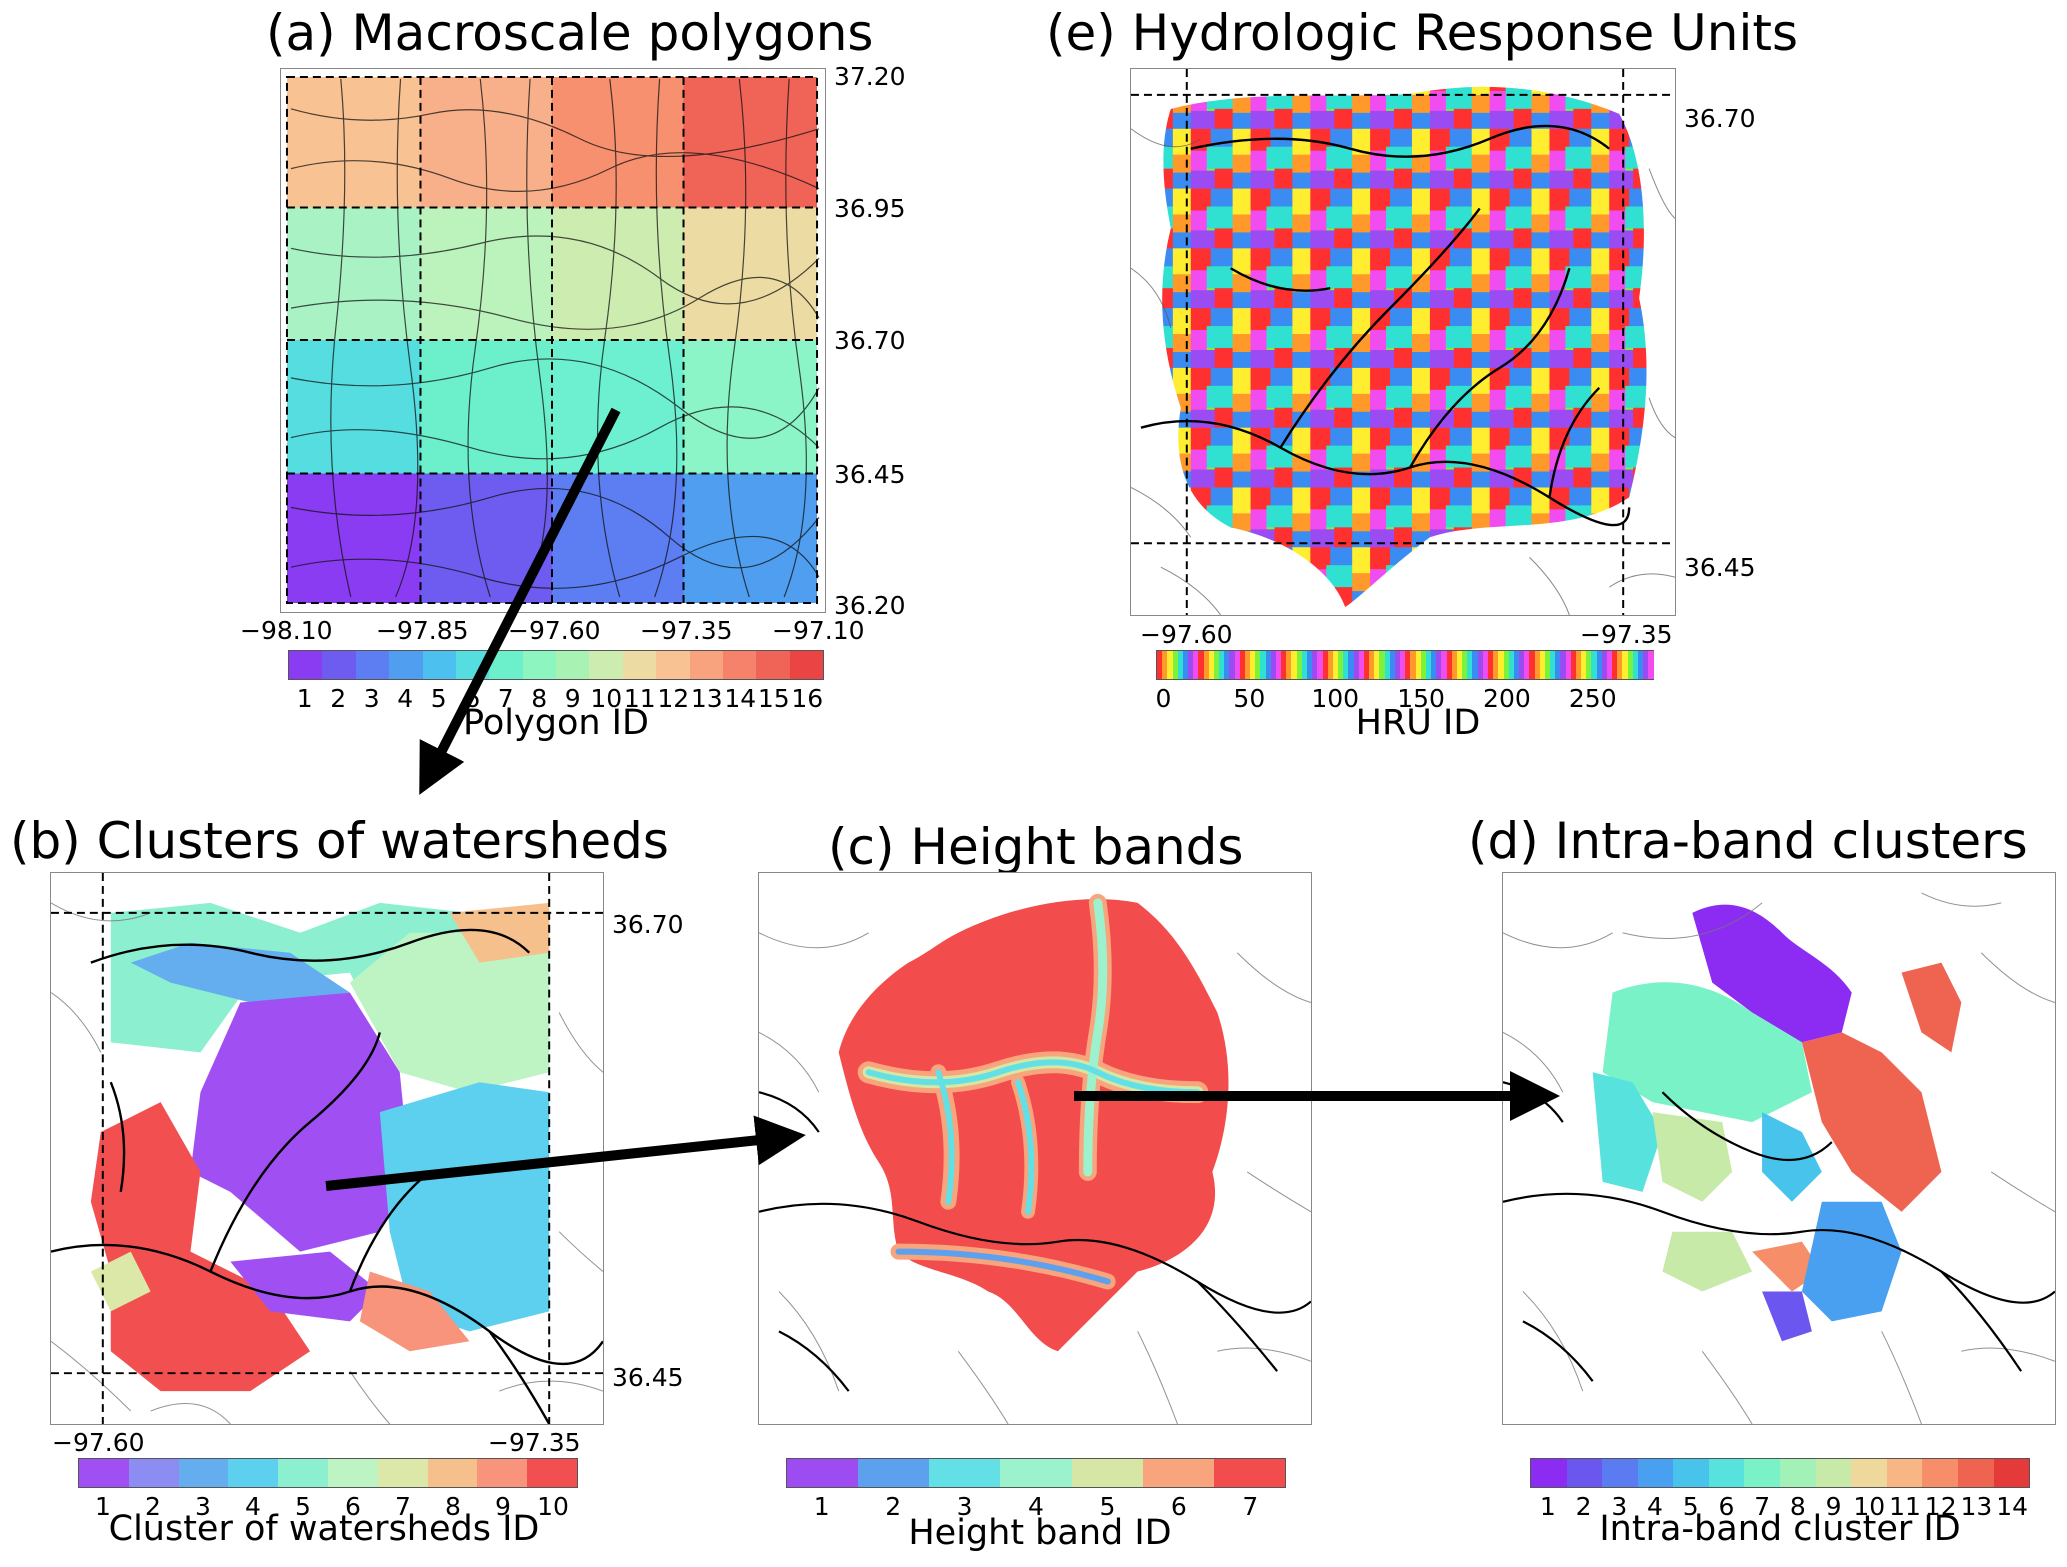 The width and height of the screenshot is (2067, 1567). I want to click on colorbar-tick-label: 250, so click(1592, 698).